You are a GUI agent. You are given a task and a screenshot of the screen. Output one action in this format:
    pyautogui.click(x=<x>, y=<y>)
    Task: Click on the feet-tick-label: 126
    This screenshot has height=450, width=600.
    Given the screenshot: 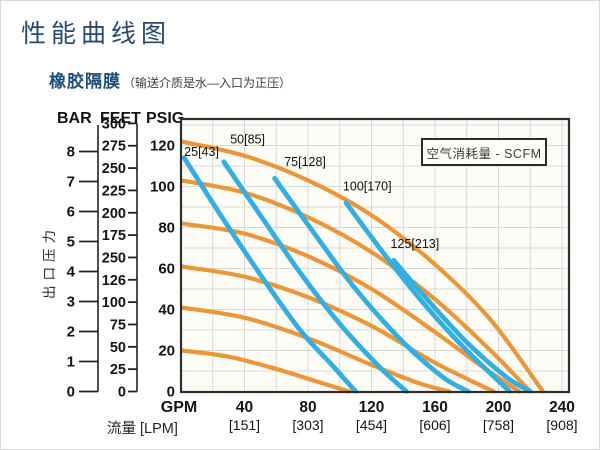 What is the action you would take?
    pyautogui.click(x=114, y=281)
    